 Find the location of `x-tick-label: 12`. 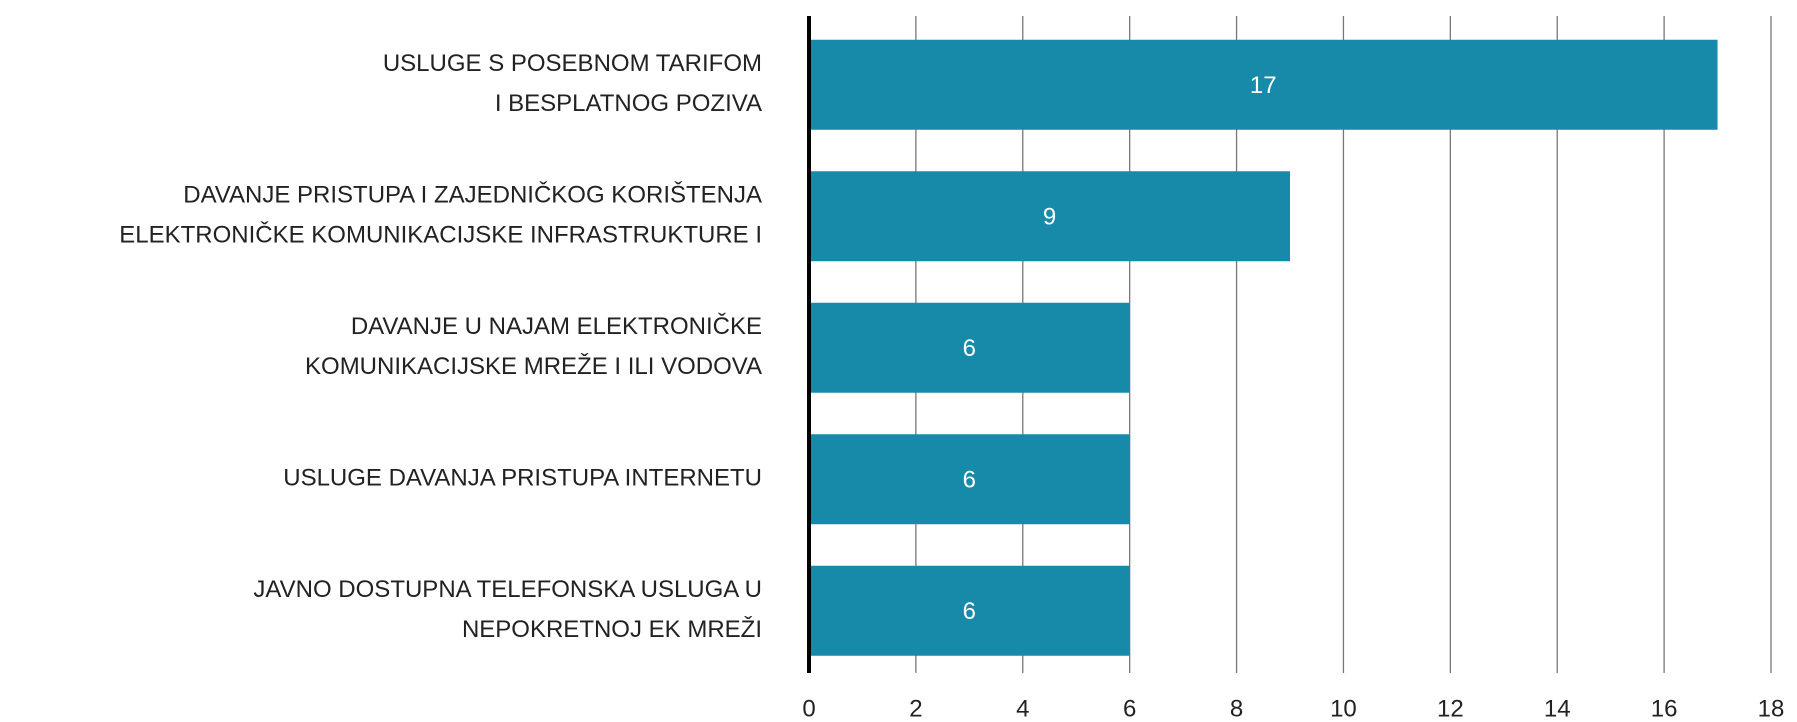

x-tick-label: 12 is located at coordinates (1450, 708).